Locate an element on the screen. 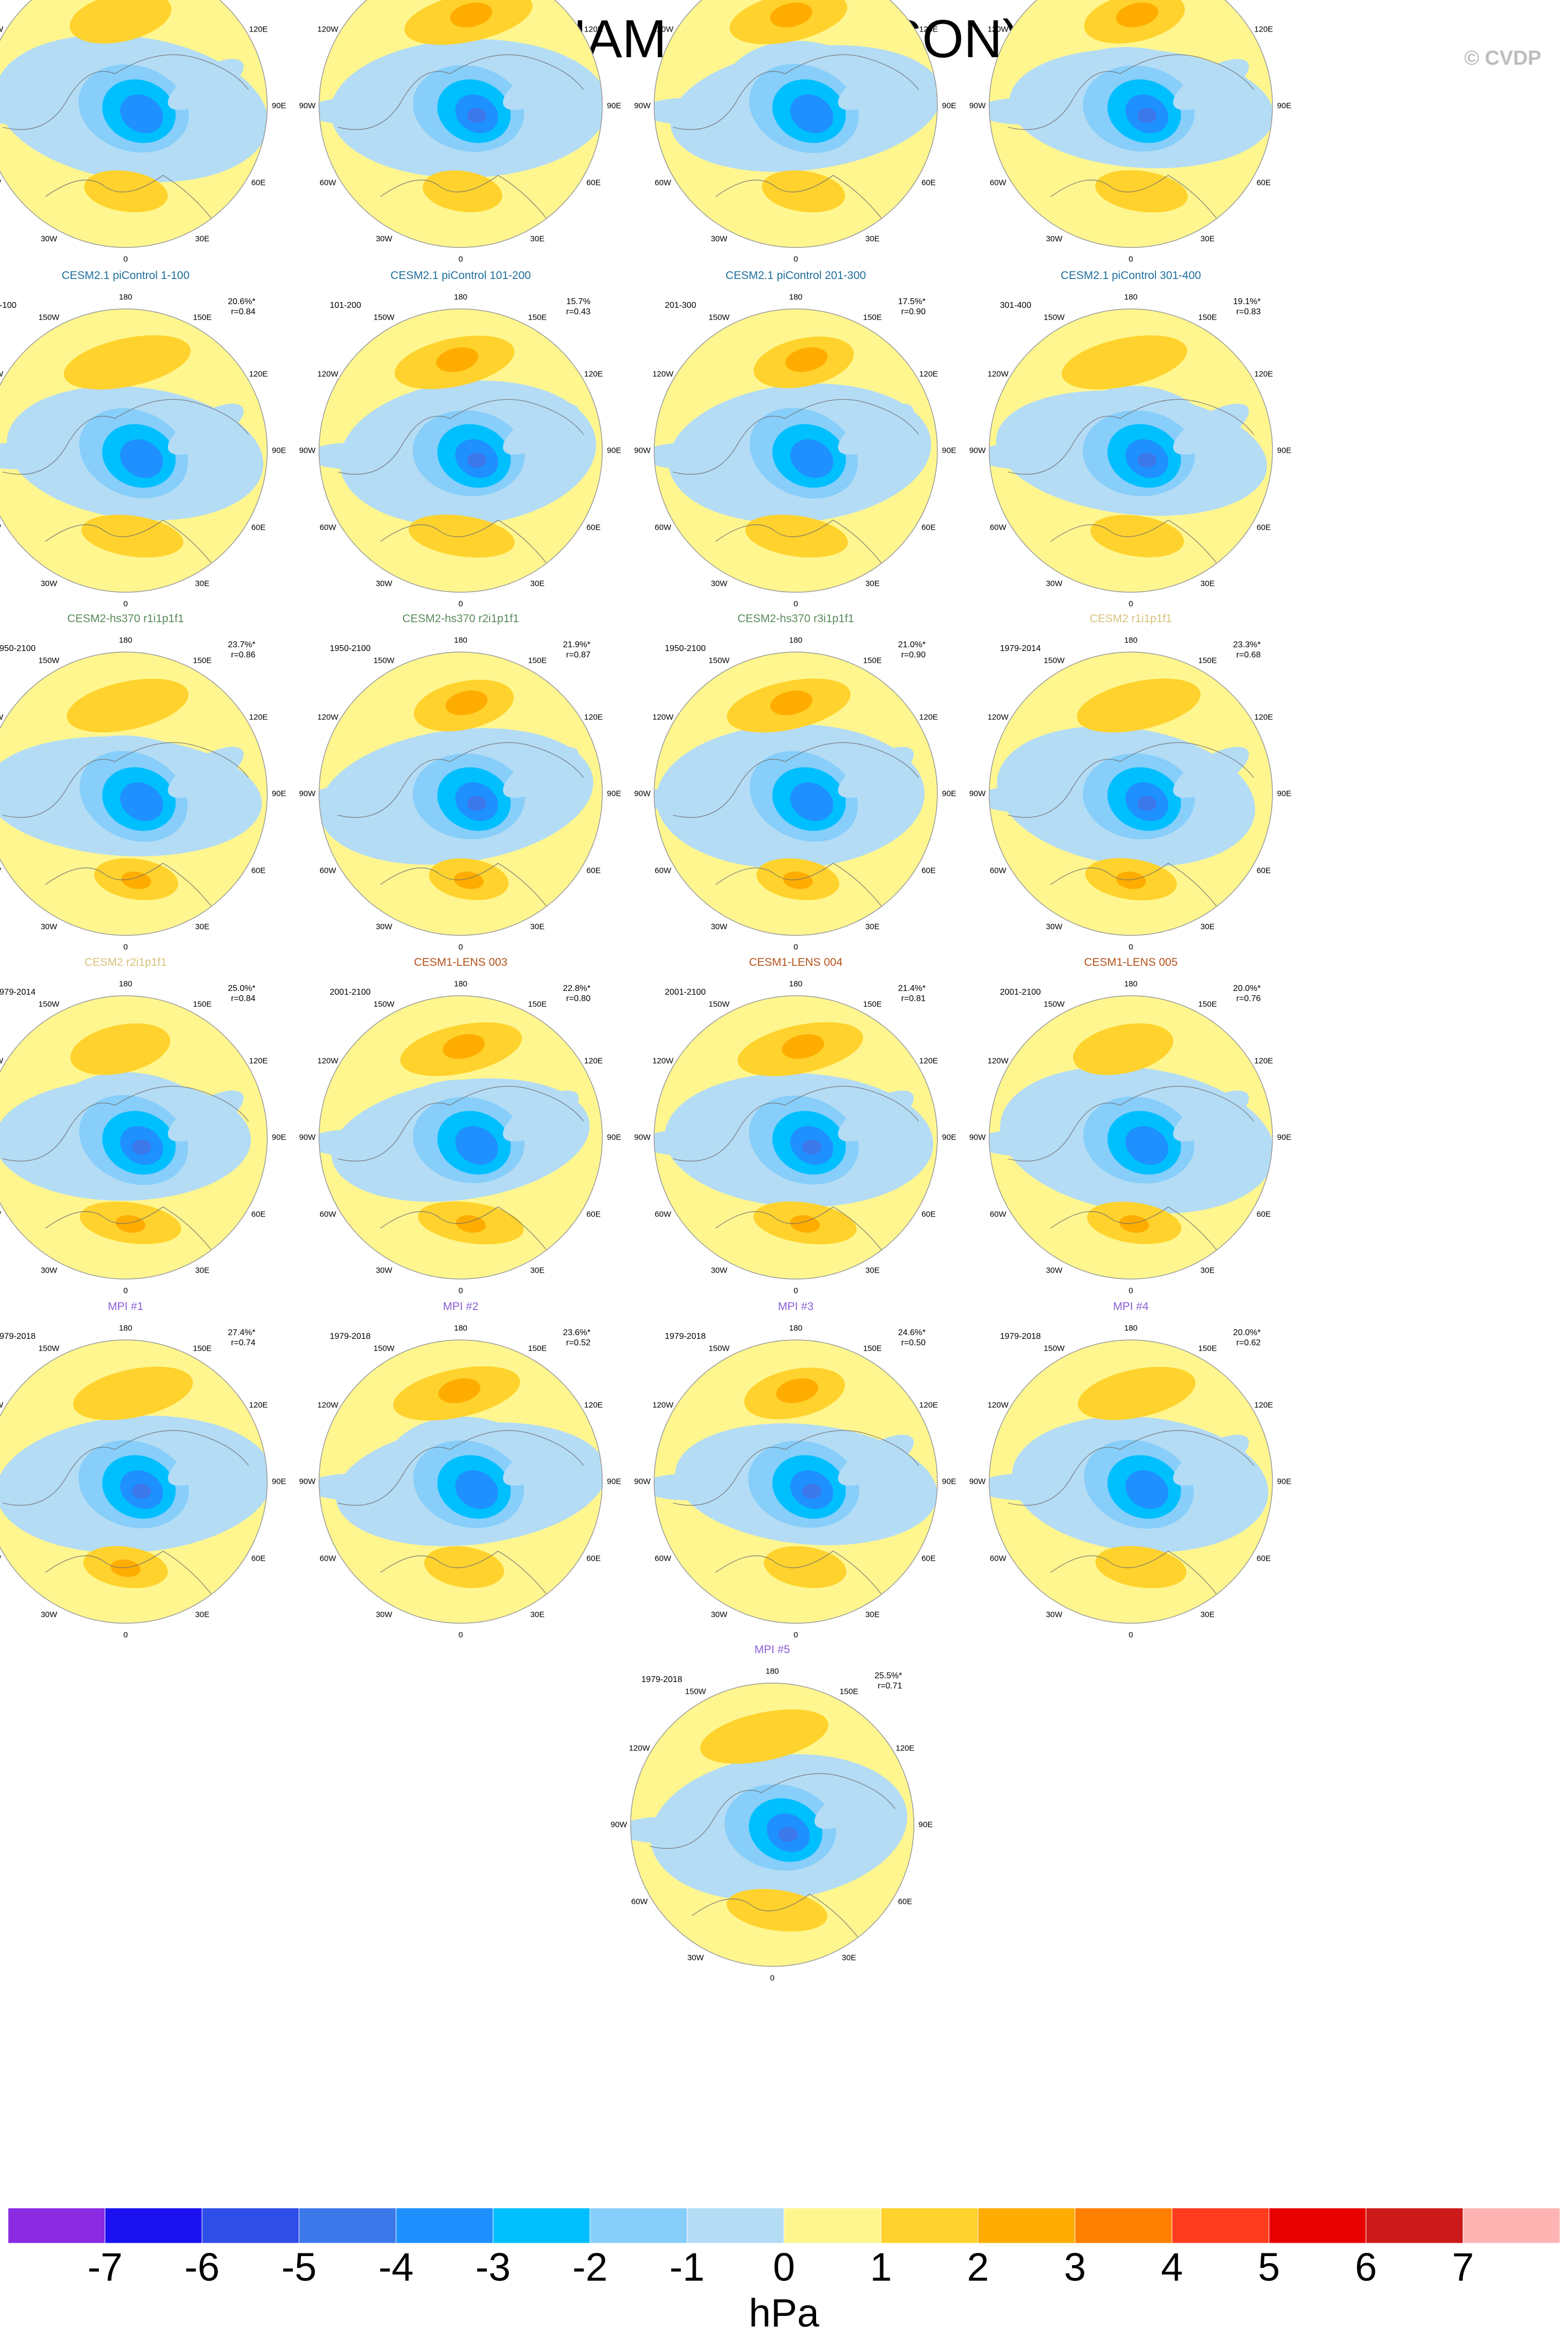 The height and width of the screenshot is (2348, 1568). colorbar-tick-label: -7 is located at coordinates (105, 2267).